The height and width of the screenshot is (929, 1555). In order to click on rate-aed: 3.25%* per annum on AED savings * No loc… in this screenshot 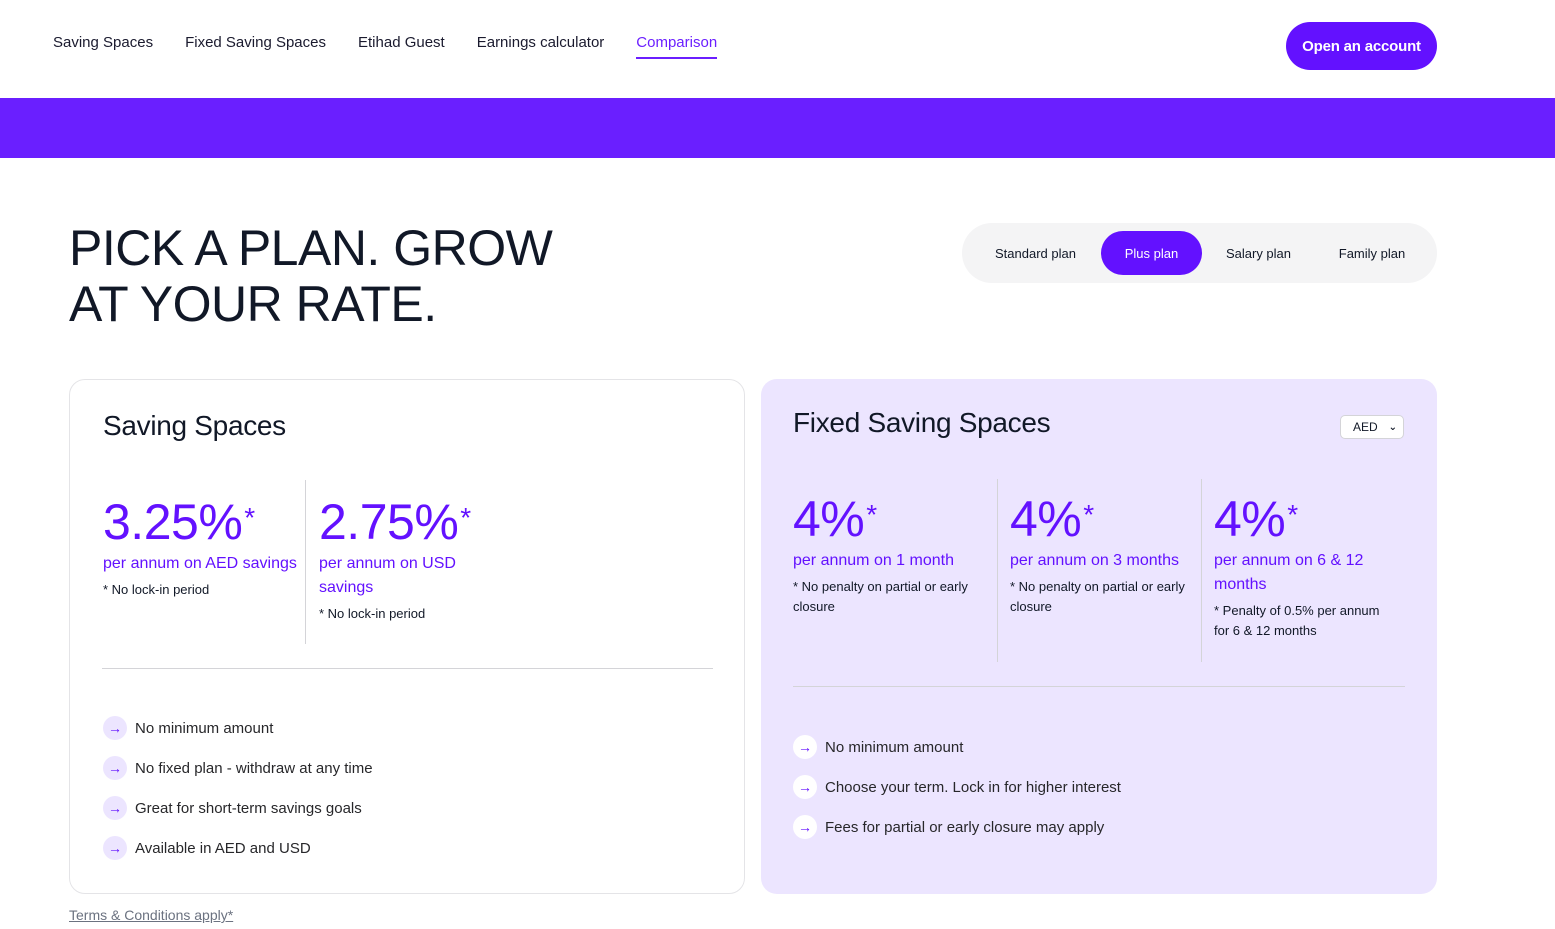, I will do `click(211, 560)`.